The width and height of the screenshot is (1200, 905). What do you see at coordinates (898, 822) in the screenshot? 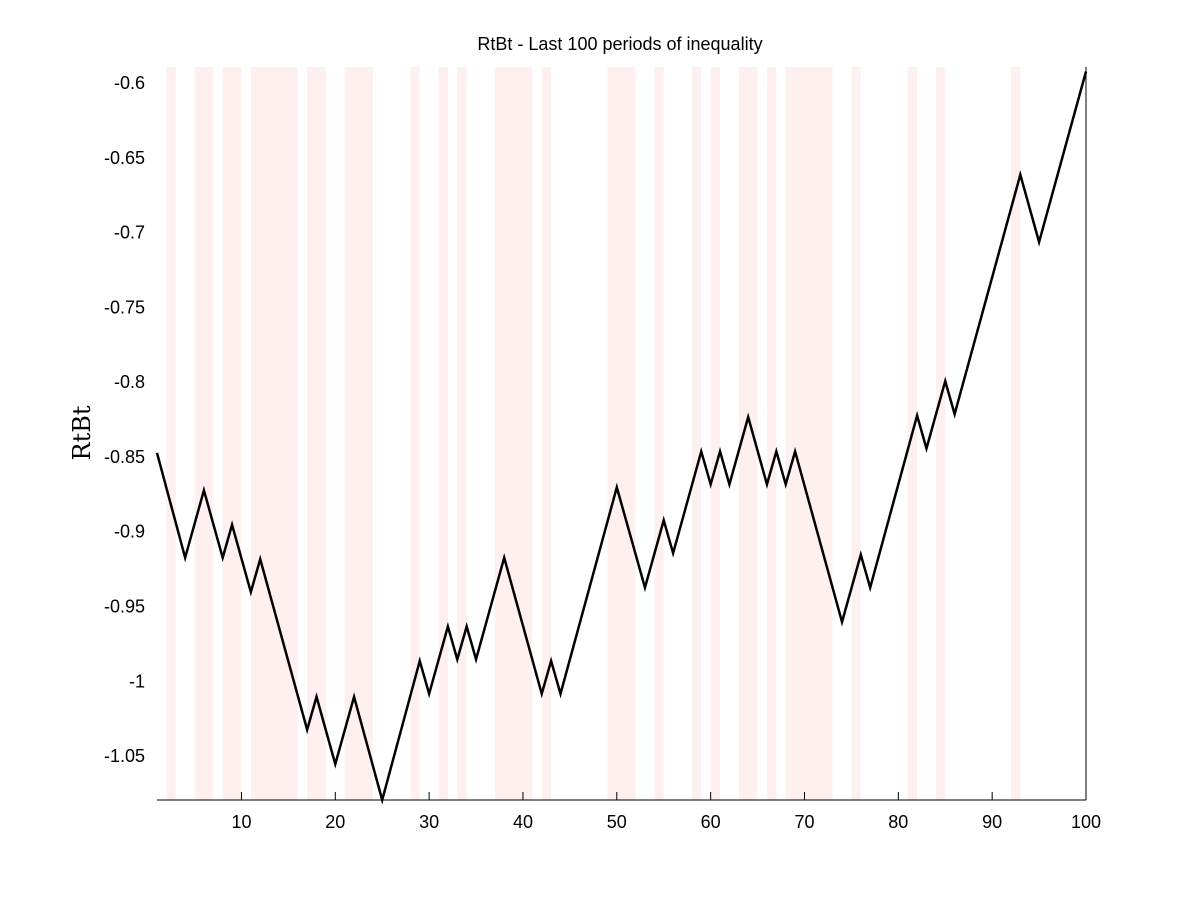
I see `x-tick-label: 80` at bounding box center [898, 822].